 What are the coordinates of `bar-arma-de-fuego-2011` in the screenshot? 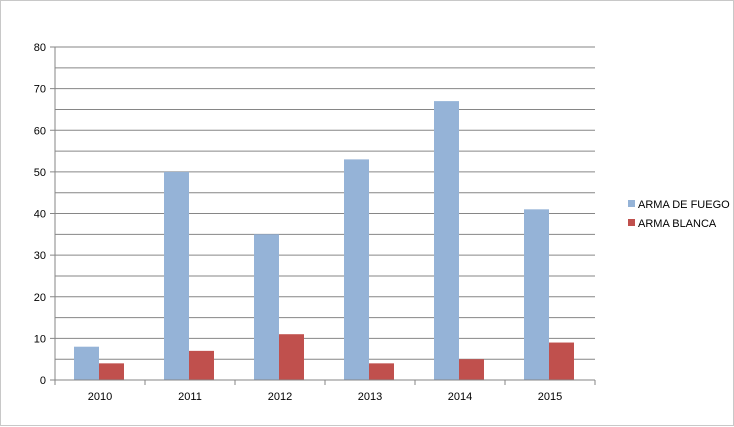 It's located at (176, 275).